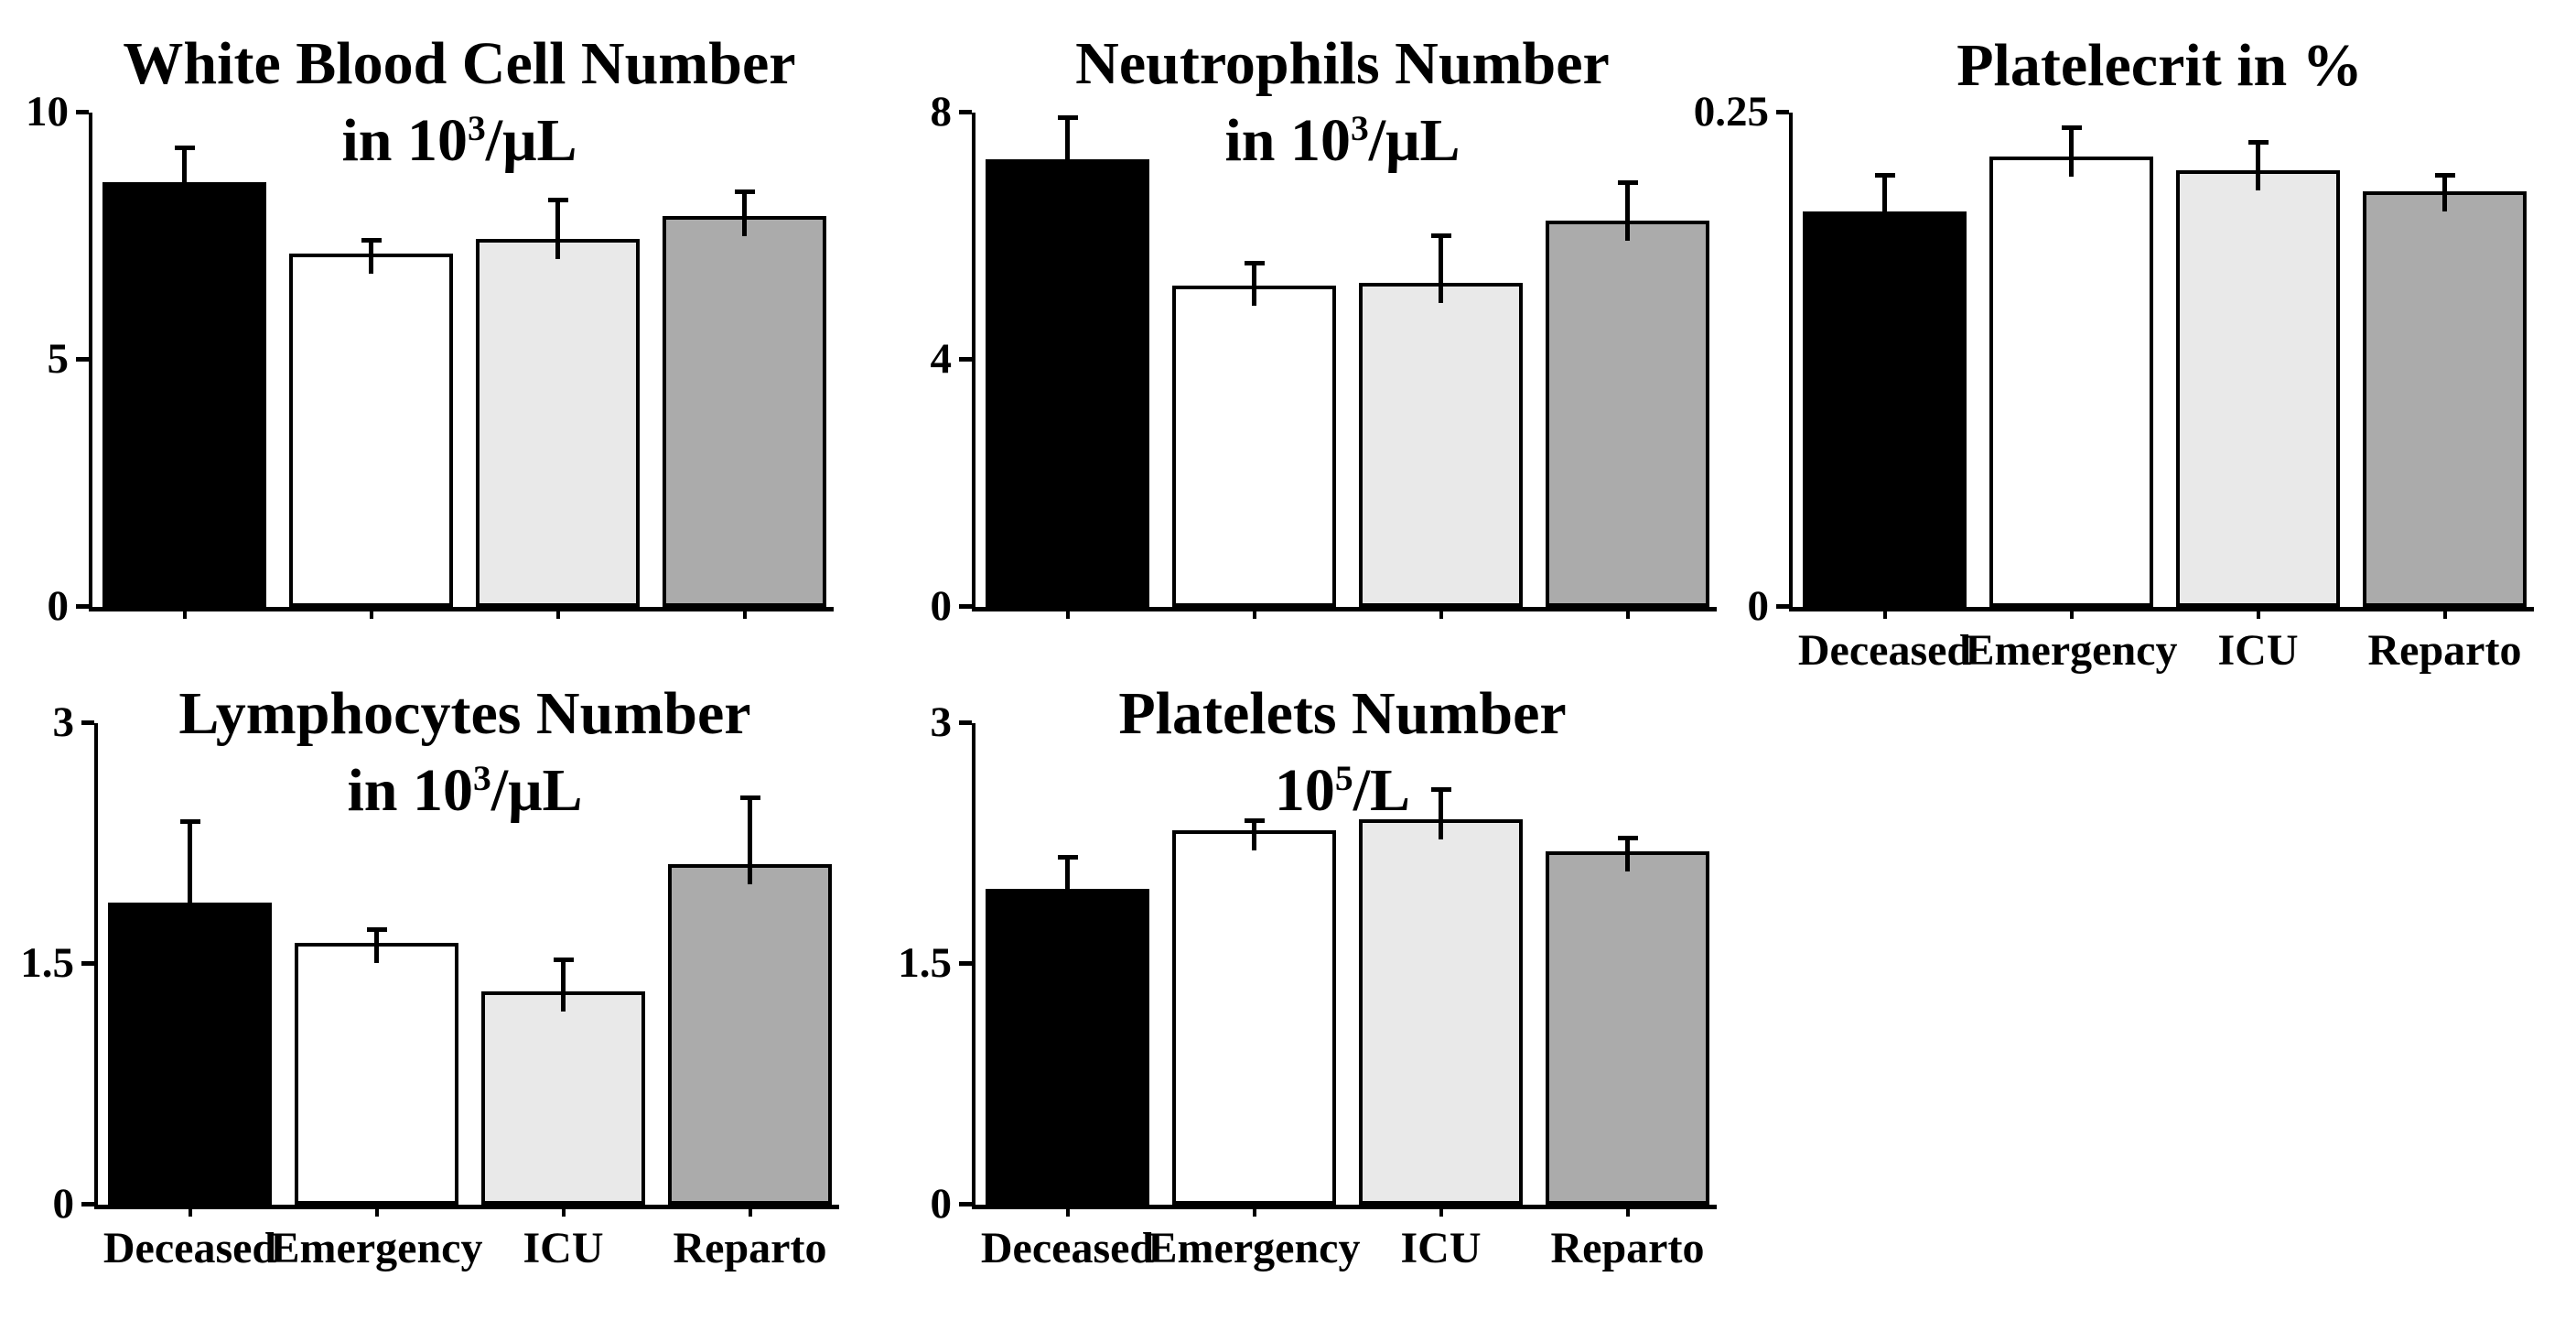 The height and width of the screenshot is (1331, 2576). I want to click on y-axis-tick-label: 1.5, so click(925, 963).